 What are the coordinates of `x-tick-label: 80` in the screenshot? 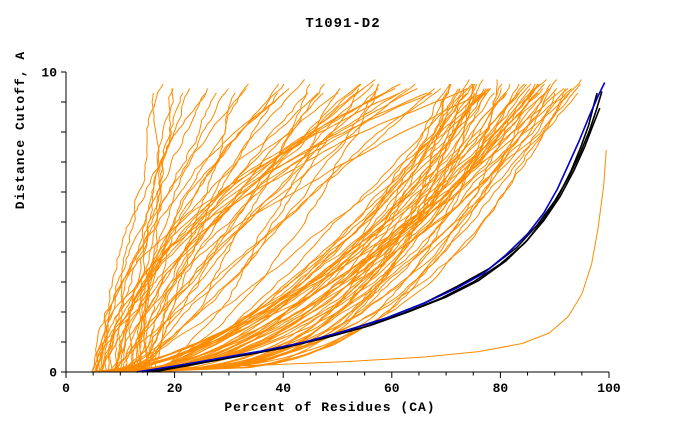 It's located at (501, 388).